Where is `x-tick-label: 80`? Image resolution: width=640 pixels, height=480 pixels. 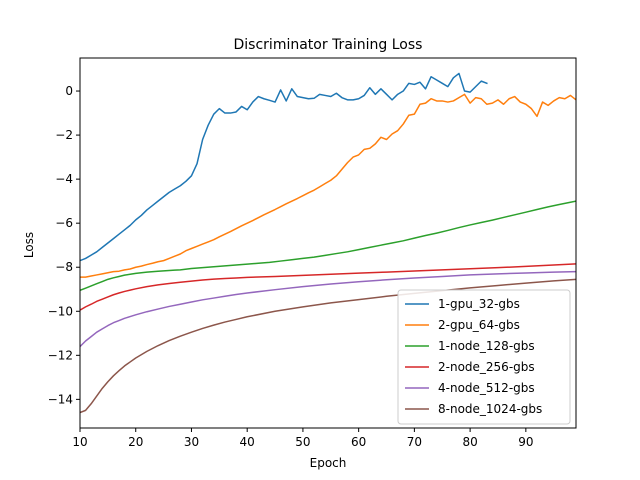 x-tick-label: 80 is located at coordinates (469, 442).